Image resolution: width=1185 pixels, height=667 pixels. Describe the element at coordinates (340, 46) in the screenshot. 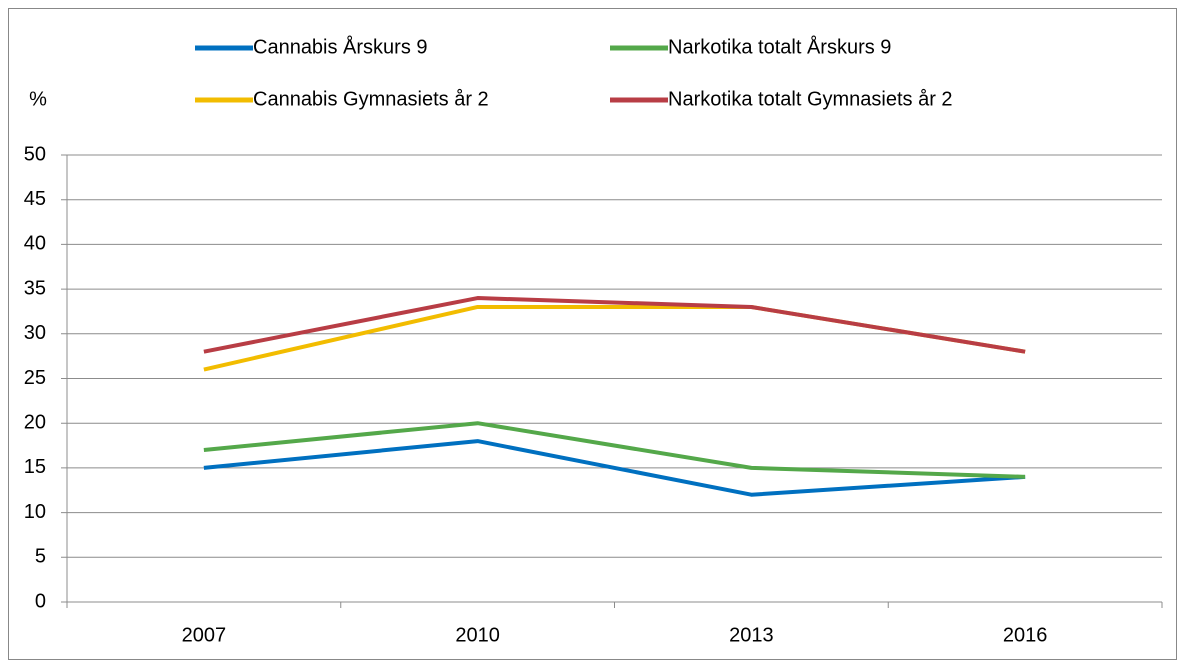

I see `legend-label: Cannabis Årskurs 9` at that location.